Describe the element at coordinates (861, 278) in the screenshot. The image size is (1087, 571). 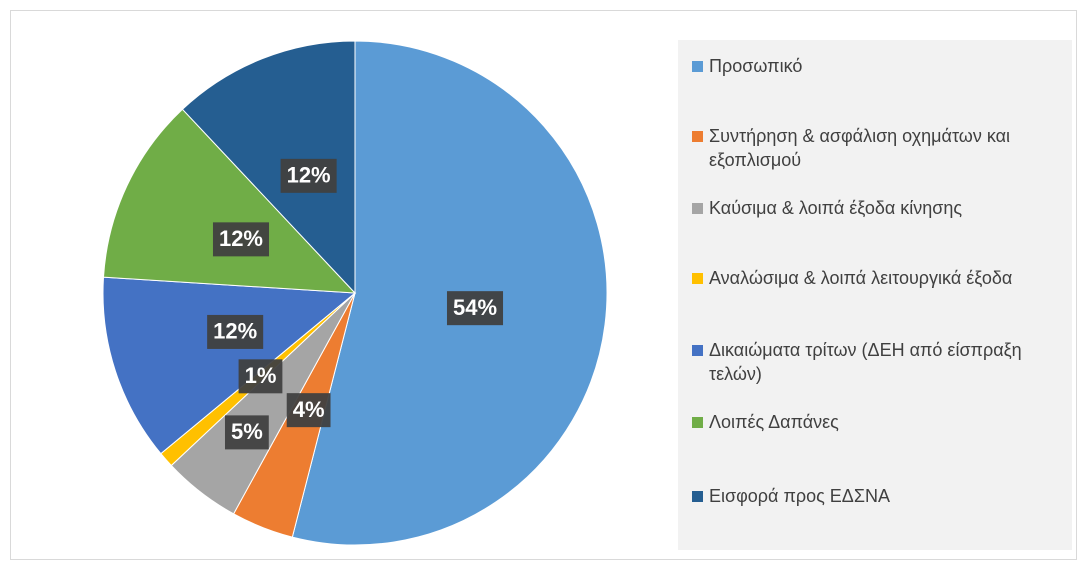
I see `legend-label: Αναλώσιμα & λοιπά λειτουργικά έξοδα` at that location.